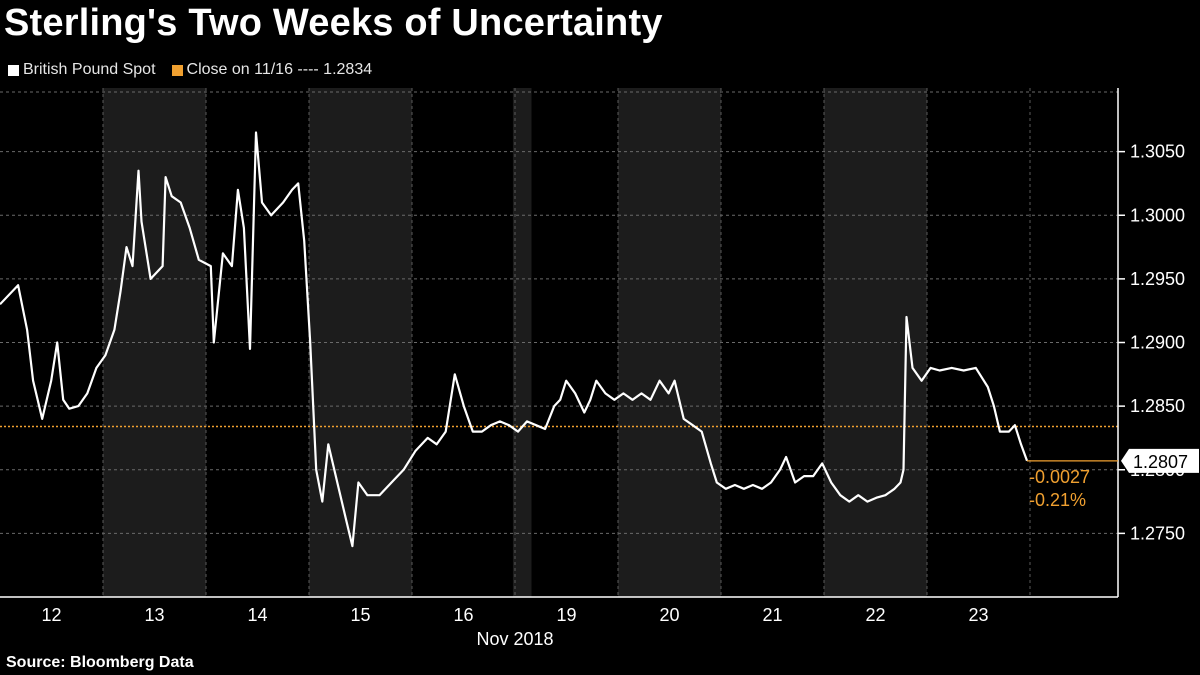  I want to click on x-tick-label: 23, so click(978, 615).